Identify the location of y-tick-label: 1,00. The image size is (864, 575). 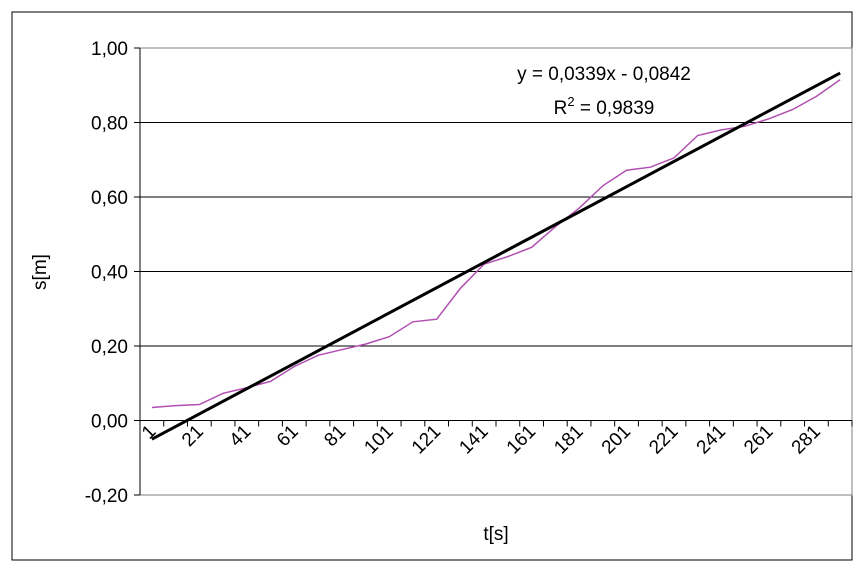
(109, 49).